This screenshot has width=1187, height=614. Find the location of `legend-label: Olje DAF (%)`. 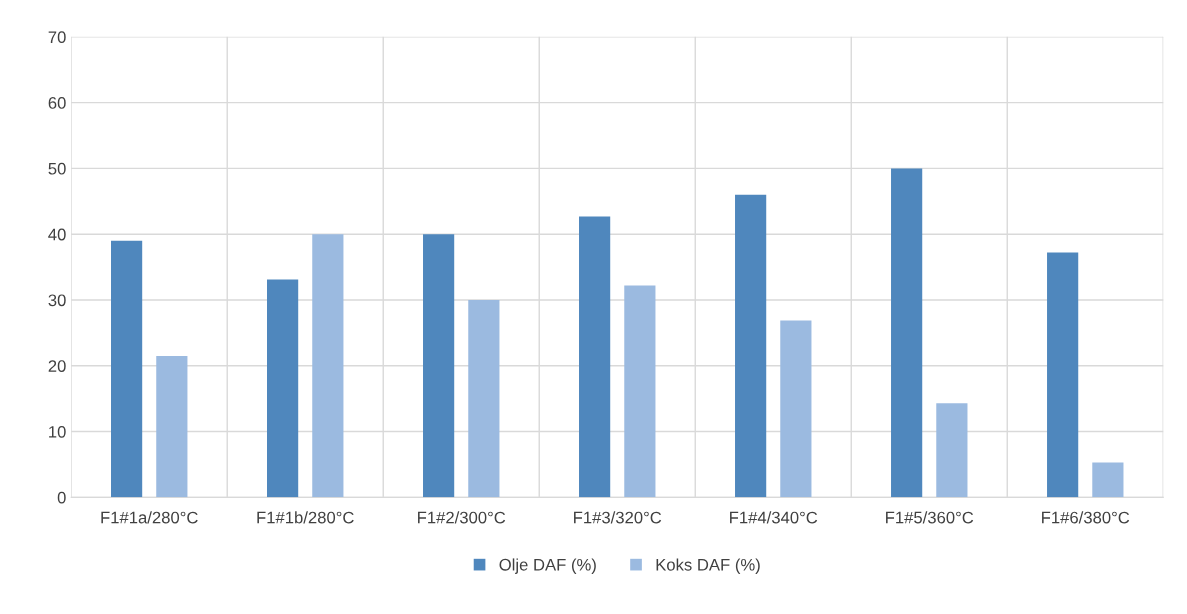

legend-label: Olje DAF (%) is located at coordinates (547, 566).